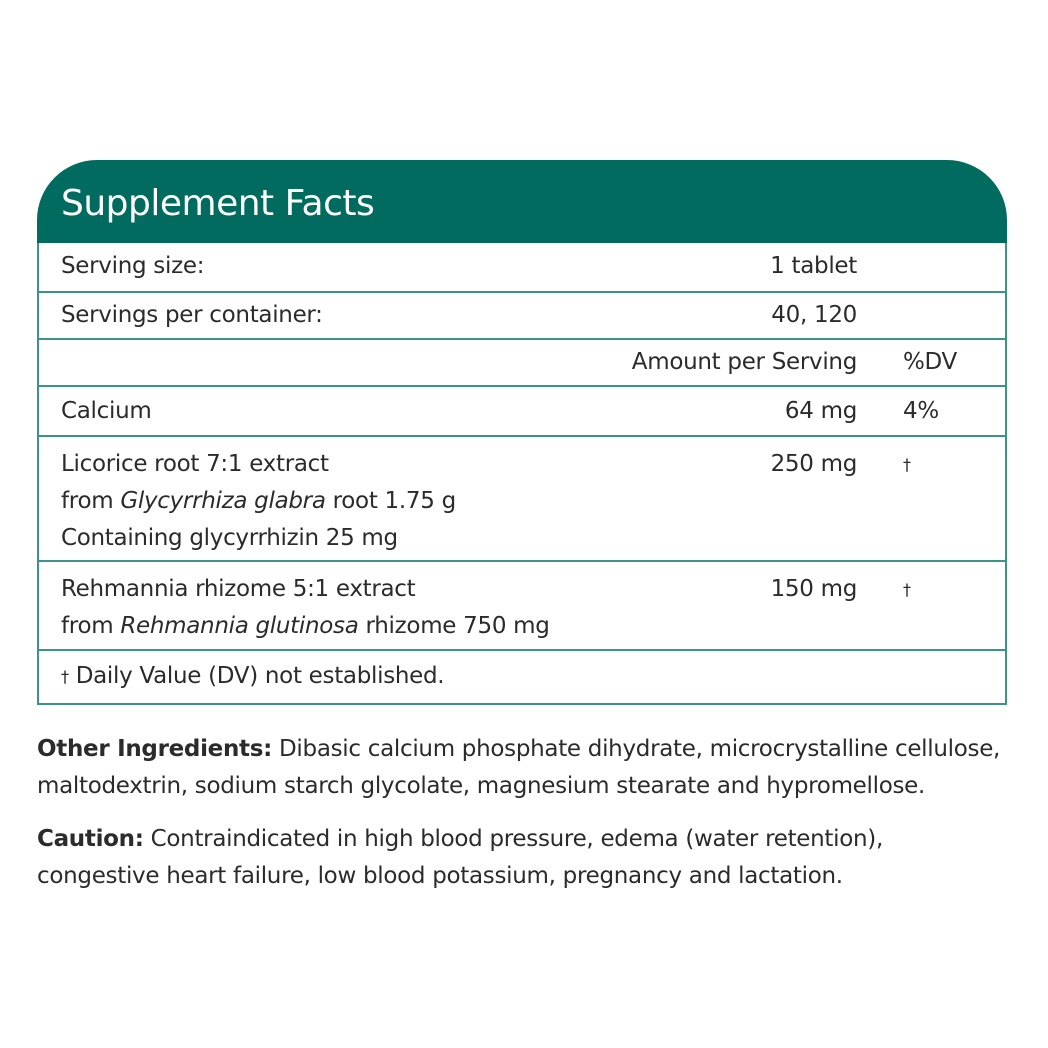 The height and width of the screenshot is (1048, 1048). Describe the element at coordinates (454, 626) in the screenshot. I see `source-suffix: rhizome 750 mg` at that location.